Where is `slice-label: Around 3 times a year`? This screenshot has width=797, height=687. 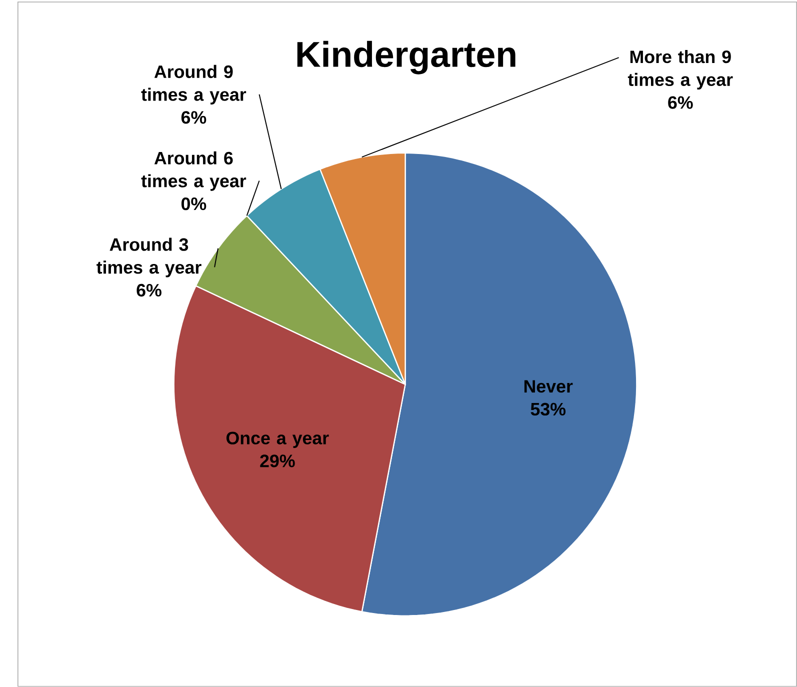
slice-label: Around 3 times a year is located at coordinates (149, 258).